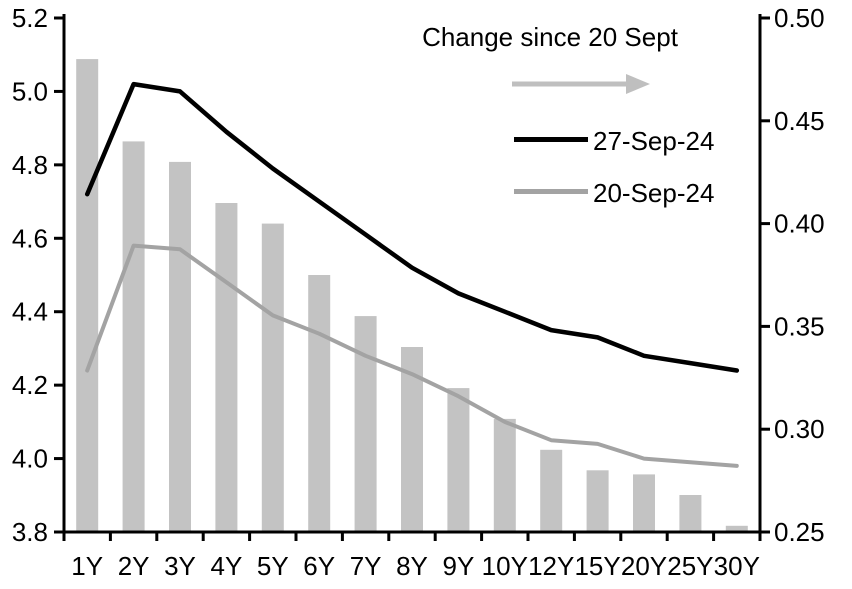 The height and width of the screenshot is (589, 852). I want to click on bar-9Y, so click(458, 460).